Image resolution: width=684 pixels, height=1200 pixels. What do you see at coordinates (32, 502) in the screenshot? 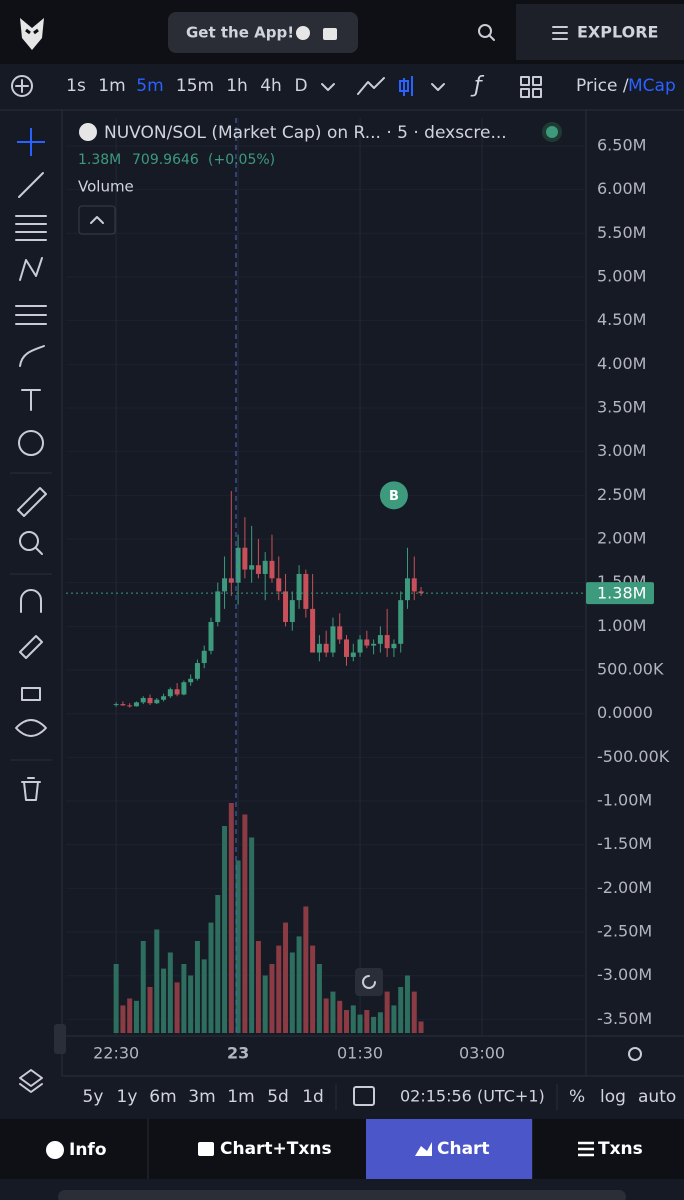
I see `ruler-tool` at bounding box center [32, 502].